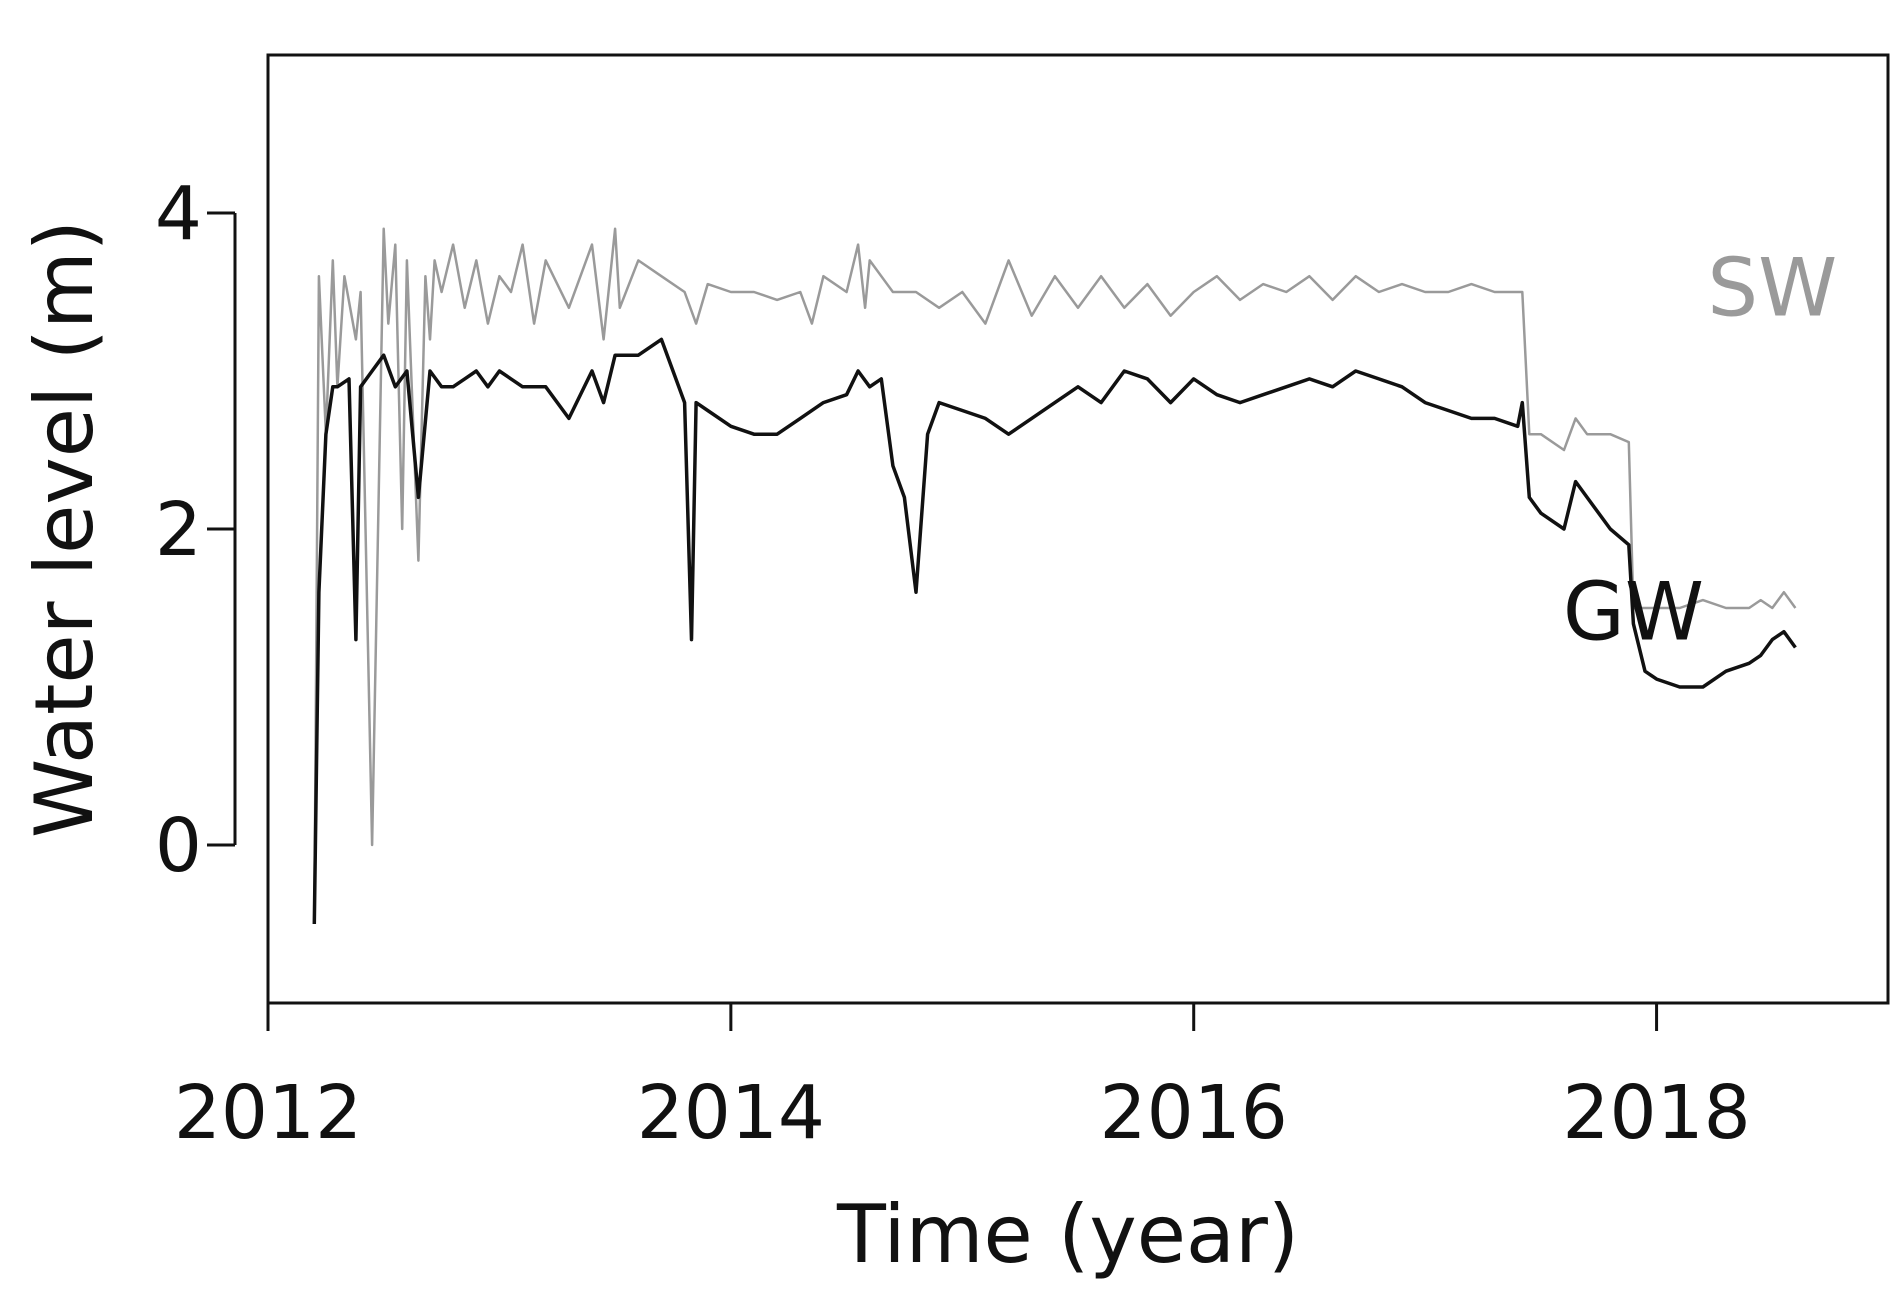 The image size is (1904, 1295). I want to click on y-axis-title: Water level (m), so click(64, 529).